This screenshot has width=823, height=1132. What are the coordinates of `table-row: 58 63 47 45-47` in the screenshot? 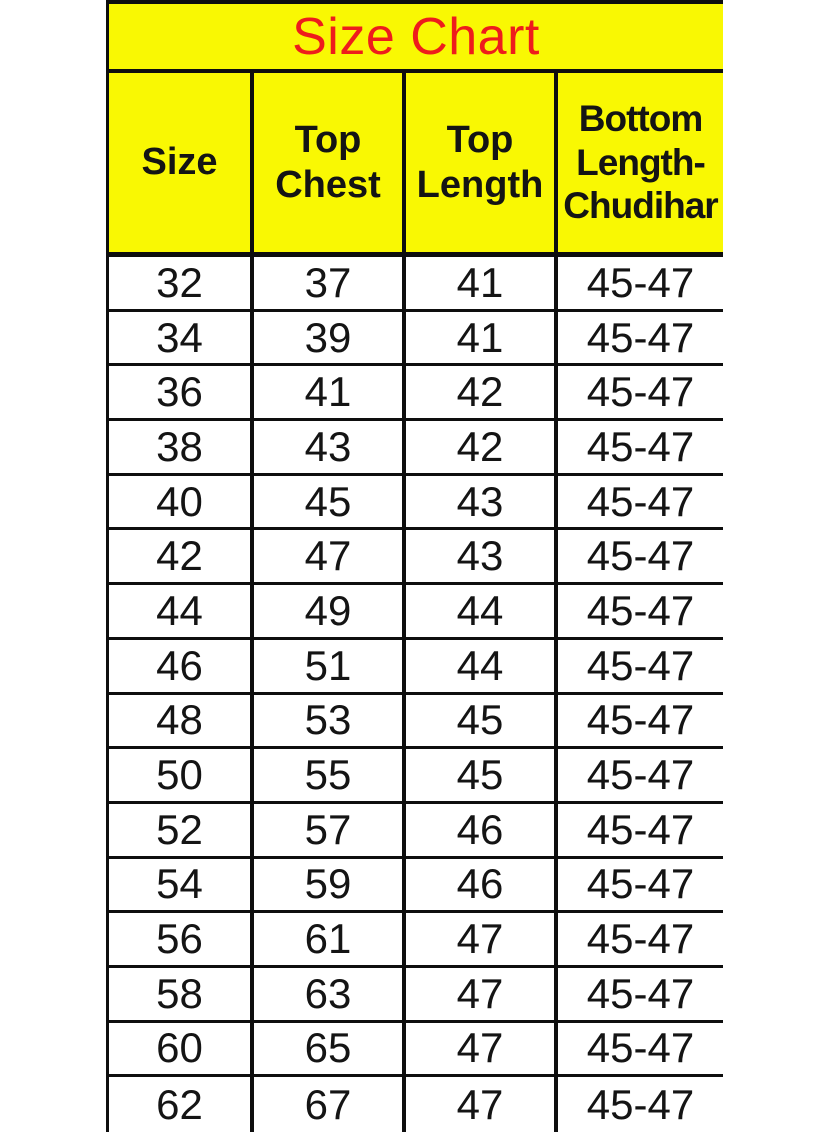 It's located at (416, 995).